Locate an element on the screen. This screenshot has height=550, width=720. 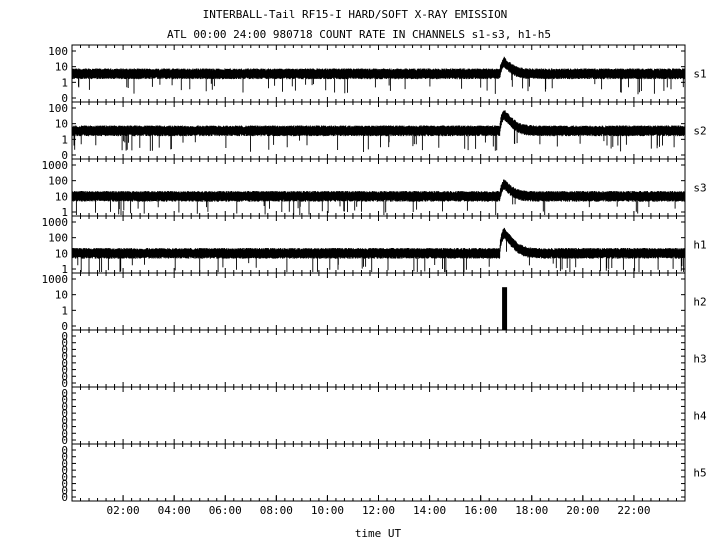
y-tick-label-h1: 10 is located at coordinates (61, 253).